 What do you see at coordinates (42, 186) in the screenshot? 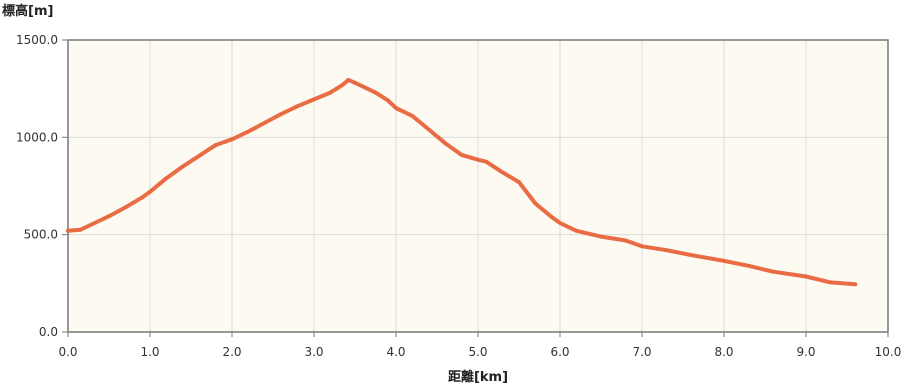
I see `y-axis-ticks: 0.0 500.0 1000.0 1500.0` at bounding box center [42, 186].